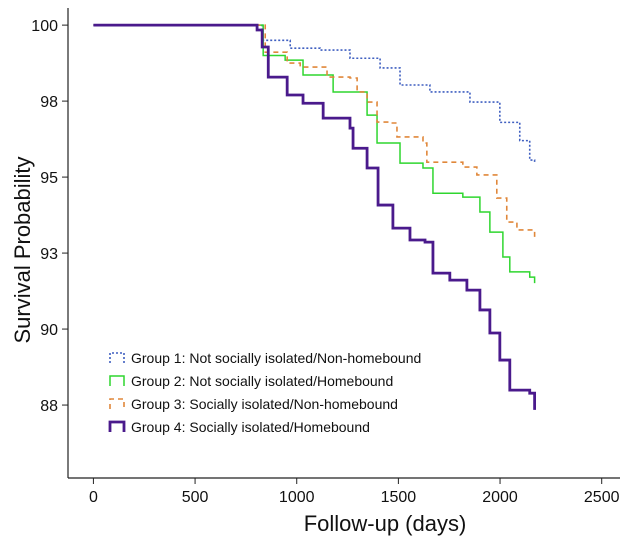 This screenshot has width=627, height=544. I want to click on y-tick-label: 88, so click(49, 406).